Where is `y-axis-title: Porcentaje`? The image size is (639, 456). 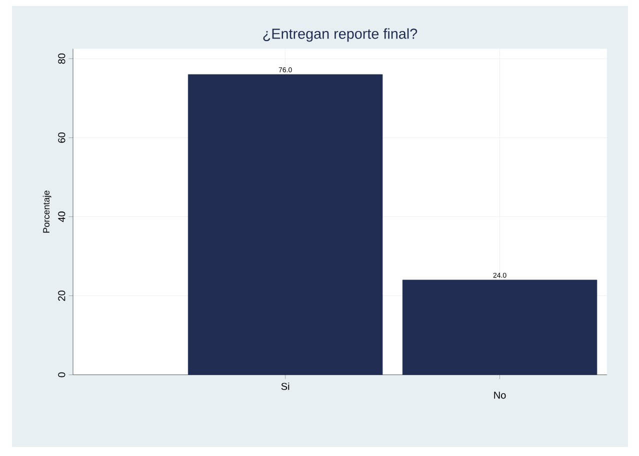
y-axis-title: Porcentaje is located at coordinates (47, 211).